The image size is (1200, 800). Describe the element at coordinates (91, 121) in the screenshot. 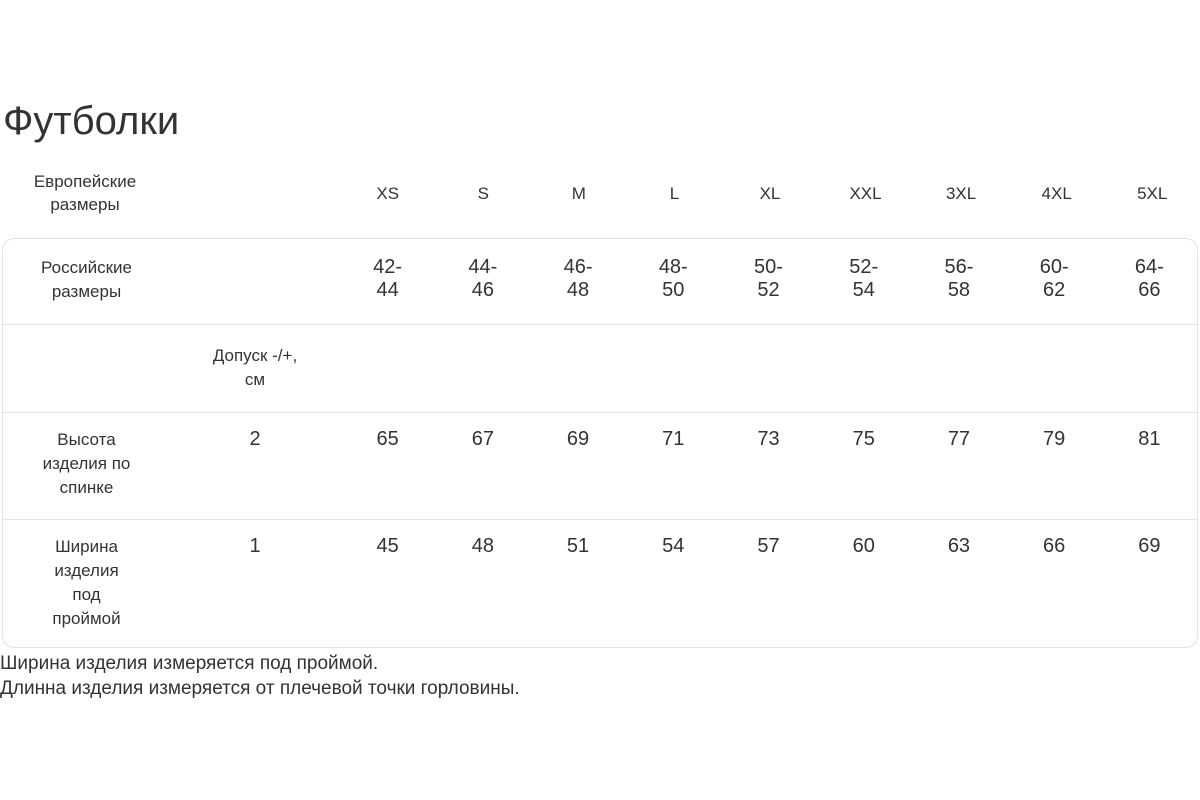

I see `page-title: Футболки` at that location.